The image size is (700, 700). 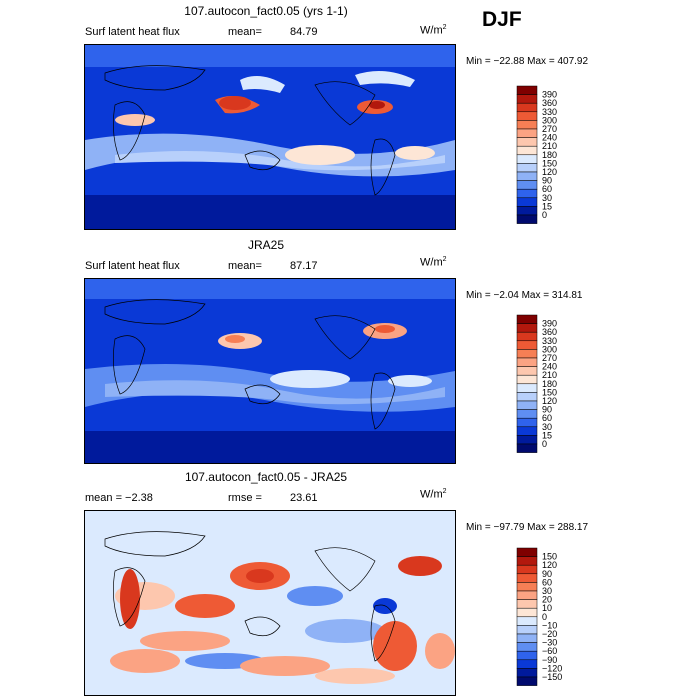 What do you see at coordinates (304, 32) in the screenshot?
I see `panel-1-mean-value: 84.79` at bounding box center [304, 32].